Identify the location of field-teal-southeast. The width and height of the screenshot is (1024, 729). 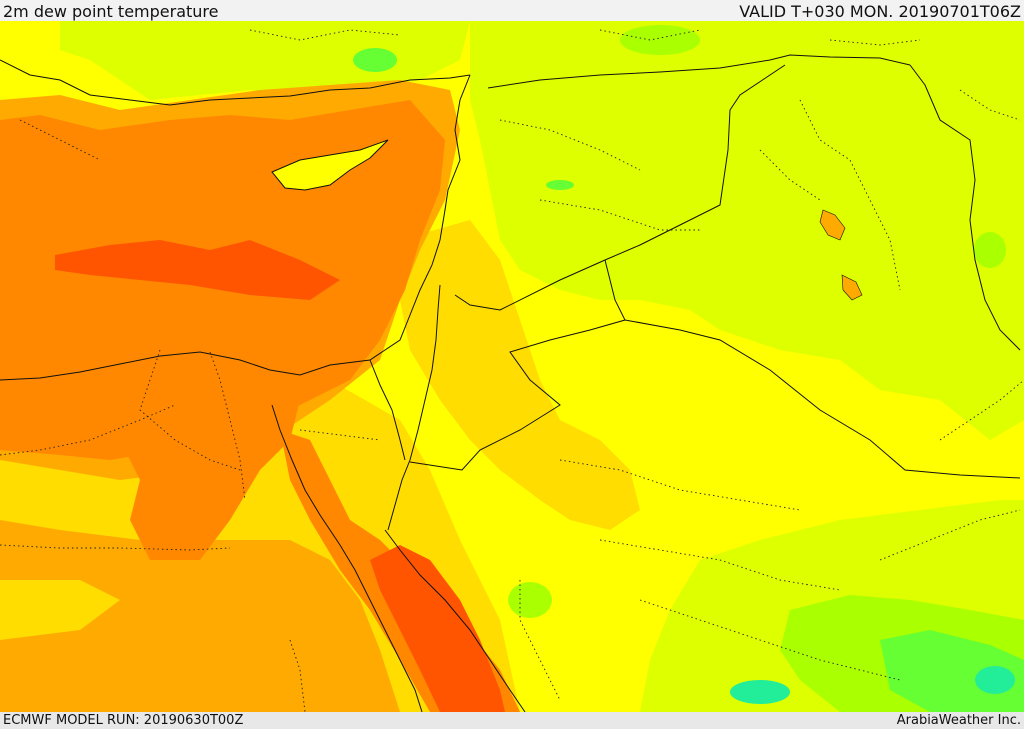
(995, 680).